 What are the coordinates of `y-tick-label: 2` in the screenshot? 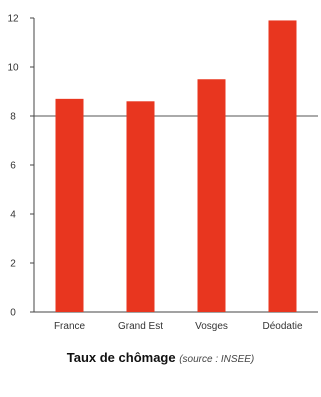 It's located at (13, 264).